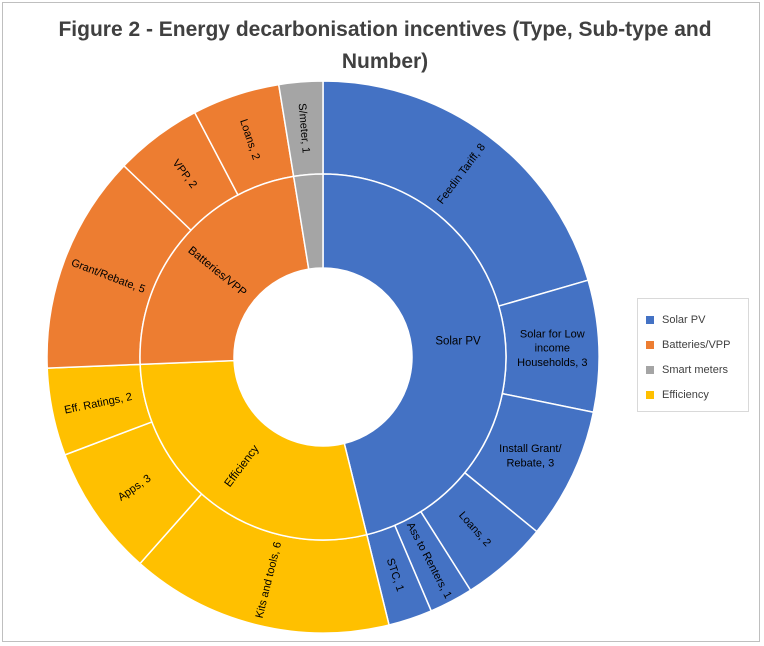  I want to click on legend-label: Smart meters, so click(695, 369).